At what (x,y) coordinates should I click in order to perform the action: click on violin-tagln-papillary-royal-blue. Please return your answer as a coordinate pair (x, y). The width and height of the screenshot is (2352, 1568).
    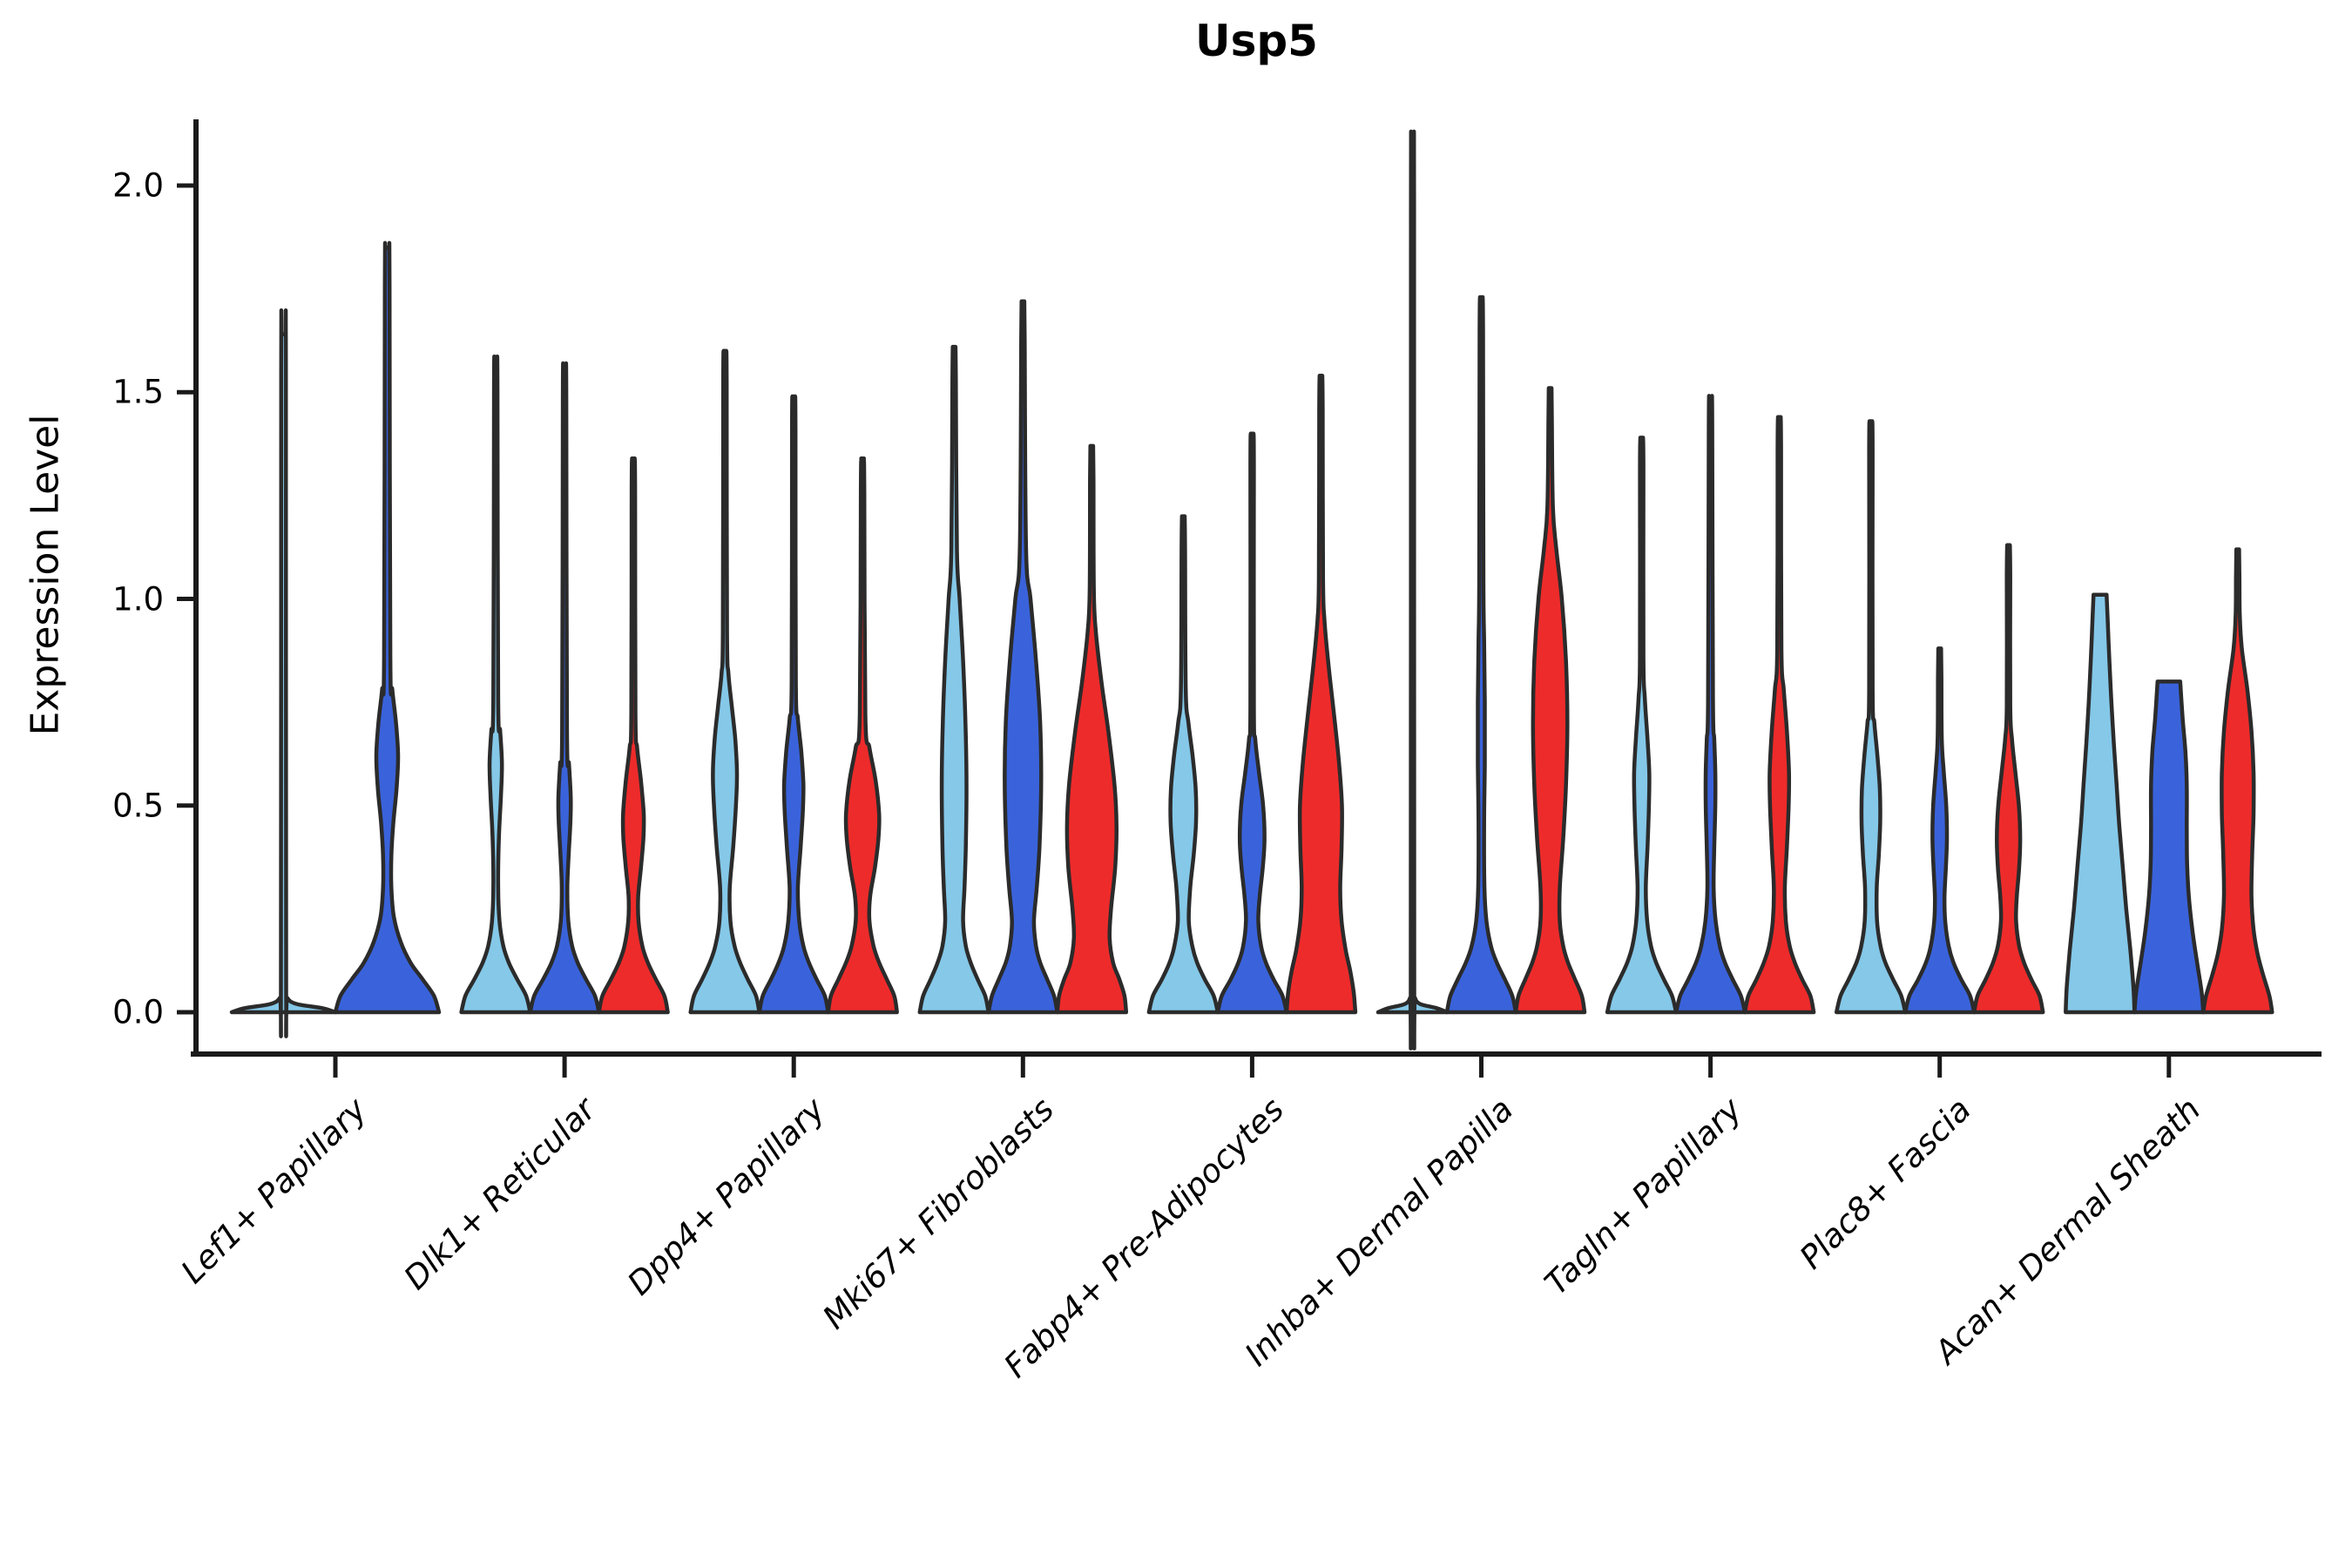
    Looking at the image, I should click on (1710, 704).